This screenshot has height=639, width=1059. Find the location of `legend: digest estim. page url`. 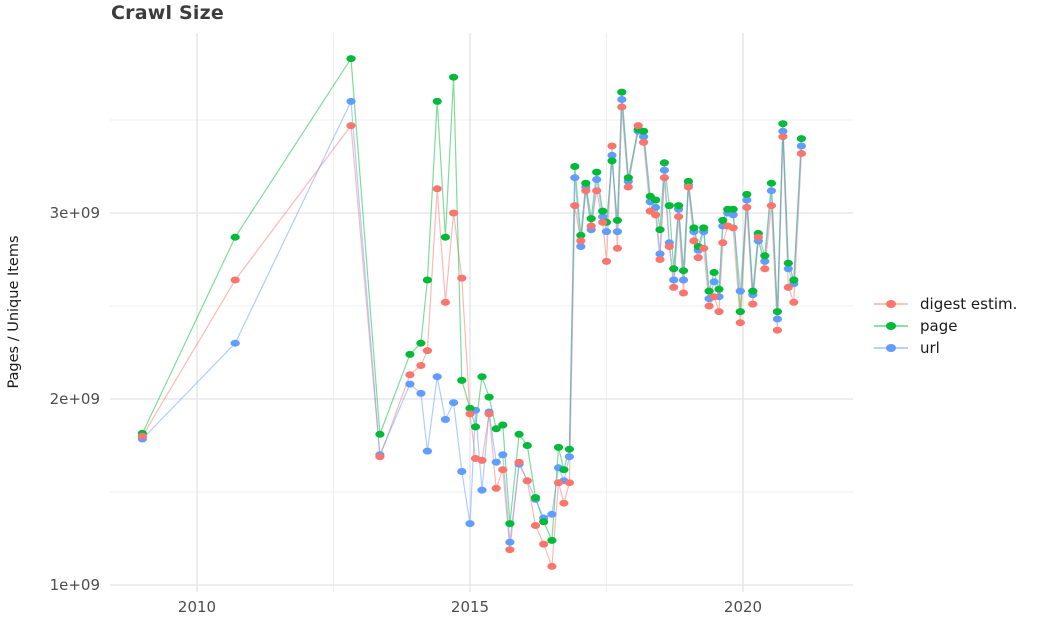

legend: digest estim. page url is located at coordinates (945, 326).